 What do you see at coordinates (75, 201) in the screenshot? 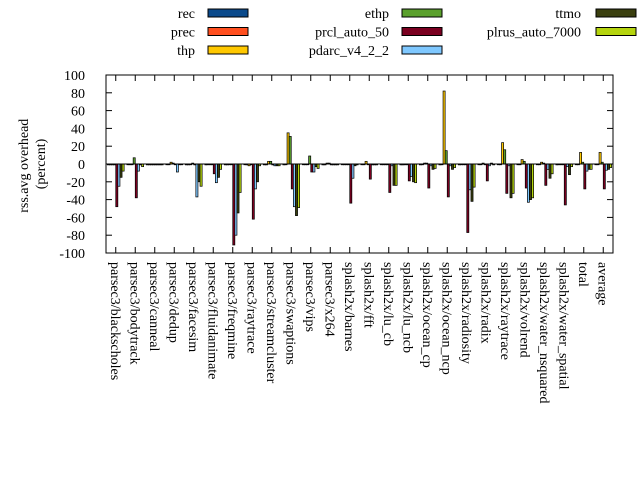
I see `y-tick-label: -40` at bounding box center [75, 201].